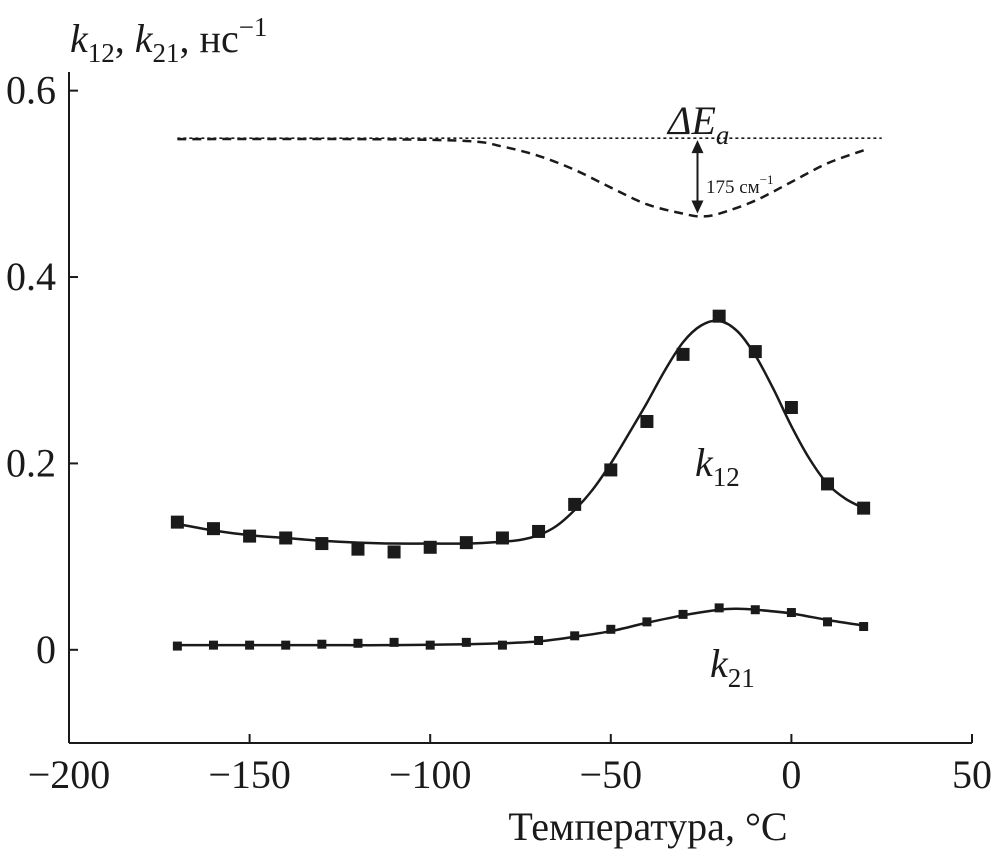  I want to click on y-axis-title: k12, k21, нс−1, so click(168, 40).